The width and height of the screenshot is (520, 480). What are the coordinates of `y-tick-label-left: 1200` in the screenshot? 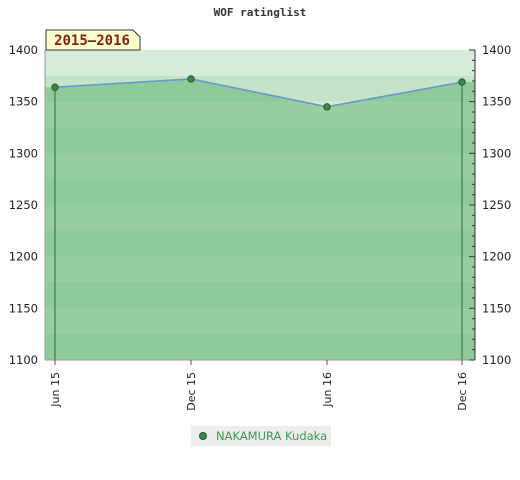 It's located at (23, 257).